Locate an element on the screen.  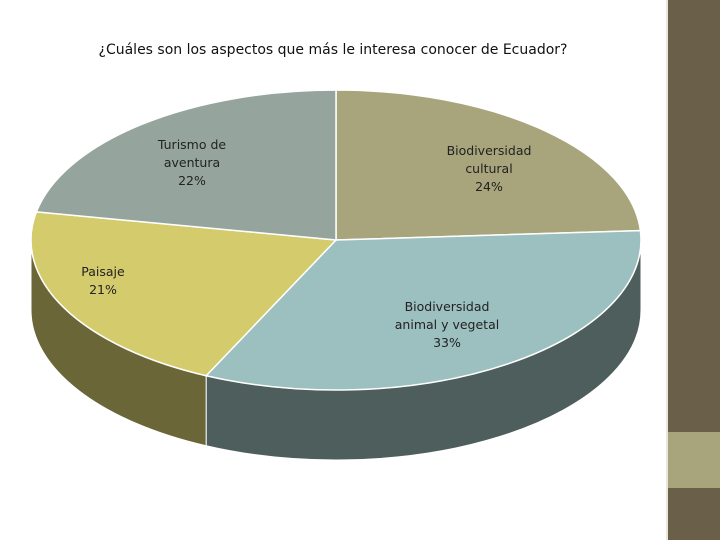
slice-label-0: Biodiversidad cultural 24% is located at coordinates (489, 168).